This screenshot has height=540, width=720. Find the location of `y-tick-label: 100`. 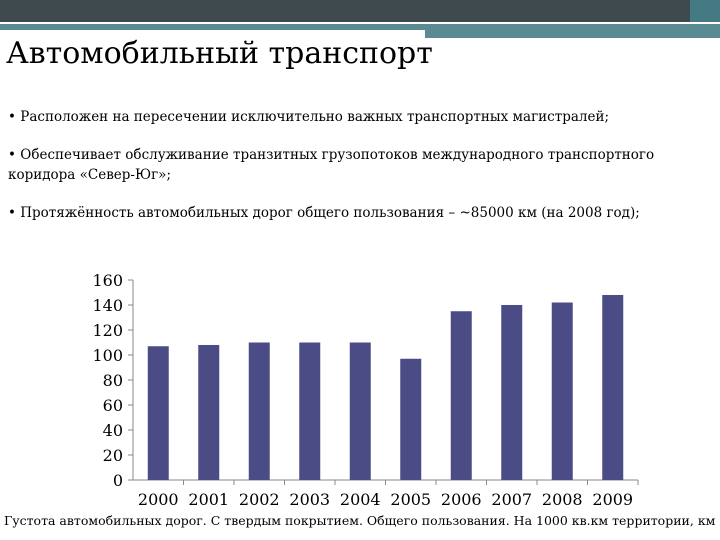

y-tick-label: 100 is located at coordinates (107, 355).